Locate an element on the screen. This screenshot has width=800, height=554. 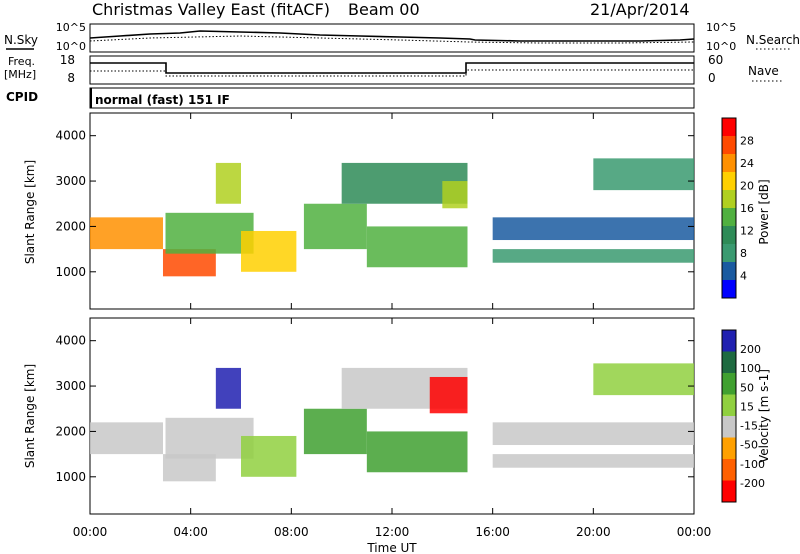
noise-strip-frame is located at coordinates (392, 38).